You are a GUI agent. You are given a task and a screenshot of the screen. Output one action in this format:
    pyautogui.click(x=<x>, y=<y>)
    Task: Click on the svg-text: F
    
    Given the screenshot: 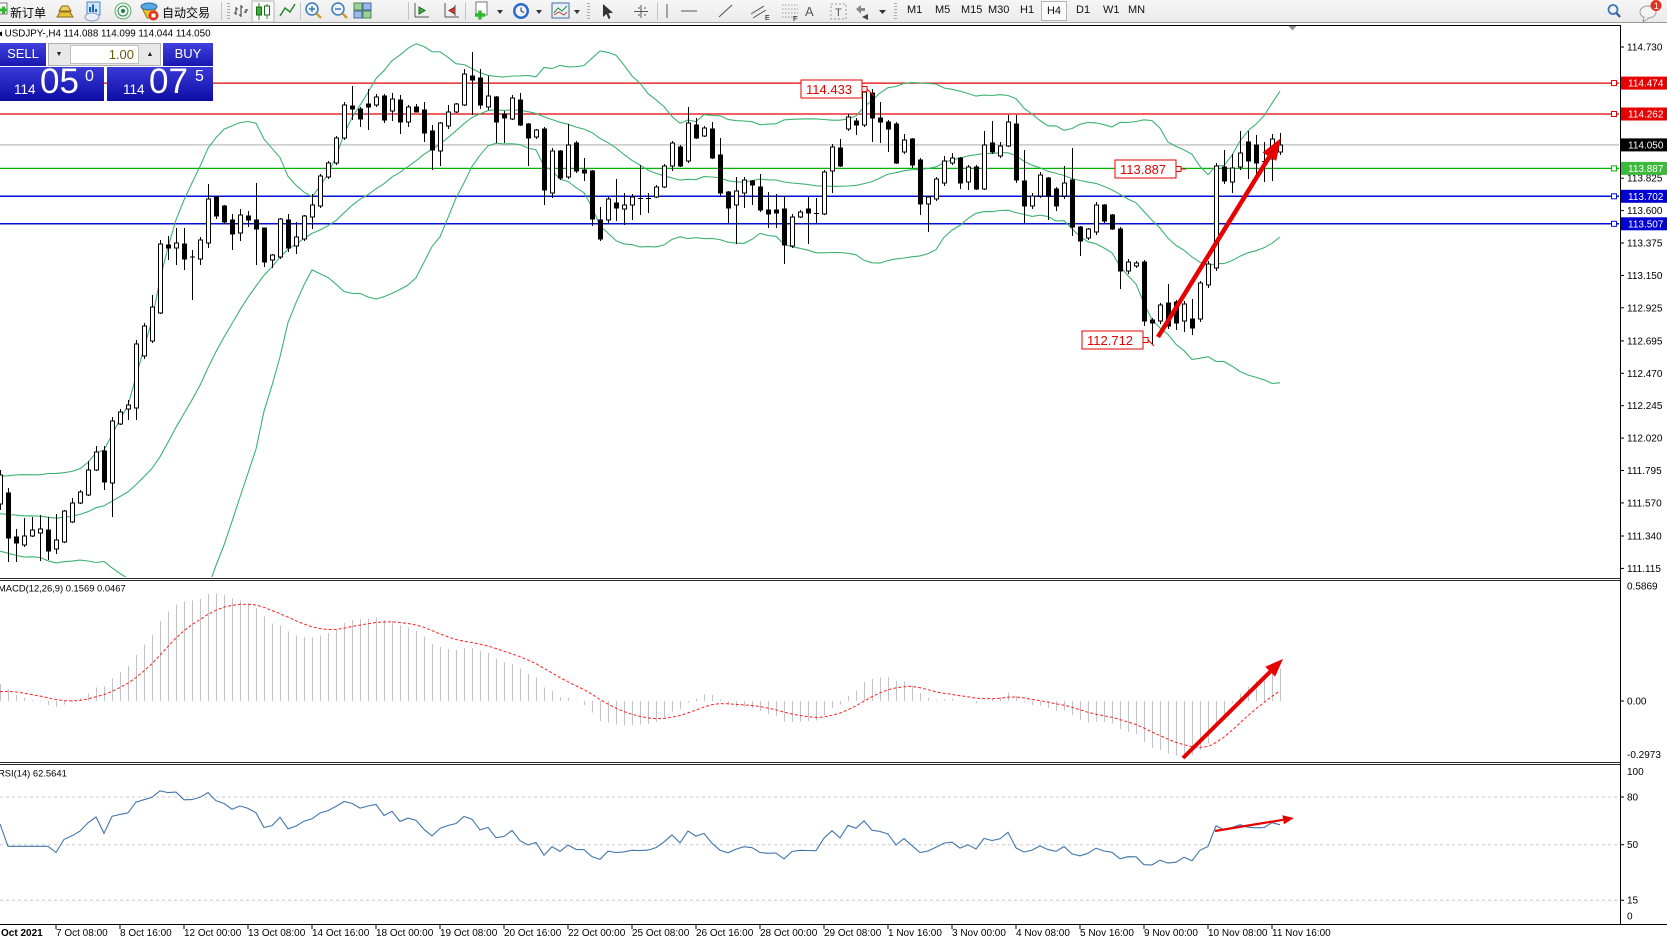 What is the action you would take?
    pyautogui.click(x=795, y=19)
    